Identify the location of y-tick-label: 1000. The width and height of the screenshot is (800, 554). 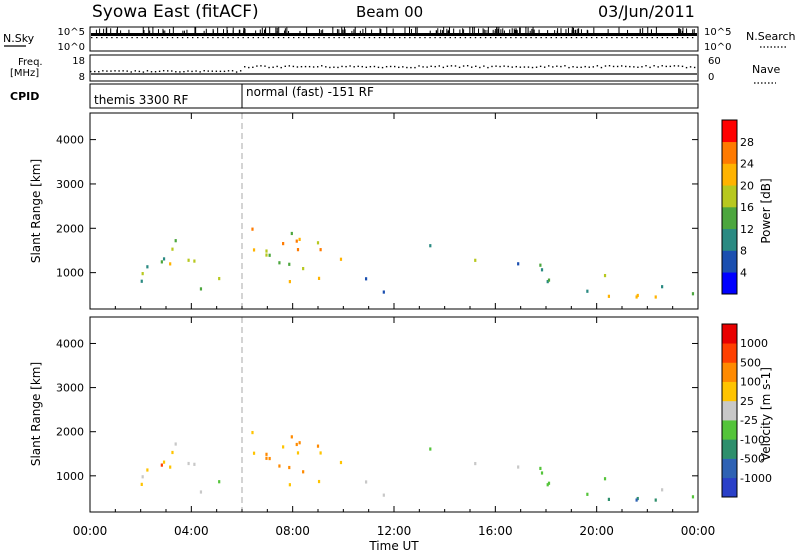
(70, 476).